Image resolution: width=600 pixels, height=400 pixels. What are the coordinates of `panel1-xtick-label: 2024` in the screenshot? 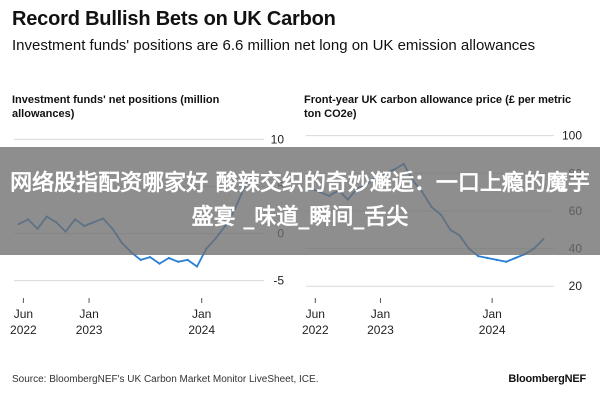 It's located at (492, 330).